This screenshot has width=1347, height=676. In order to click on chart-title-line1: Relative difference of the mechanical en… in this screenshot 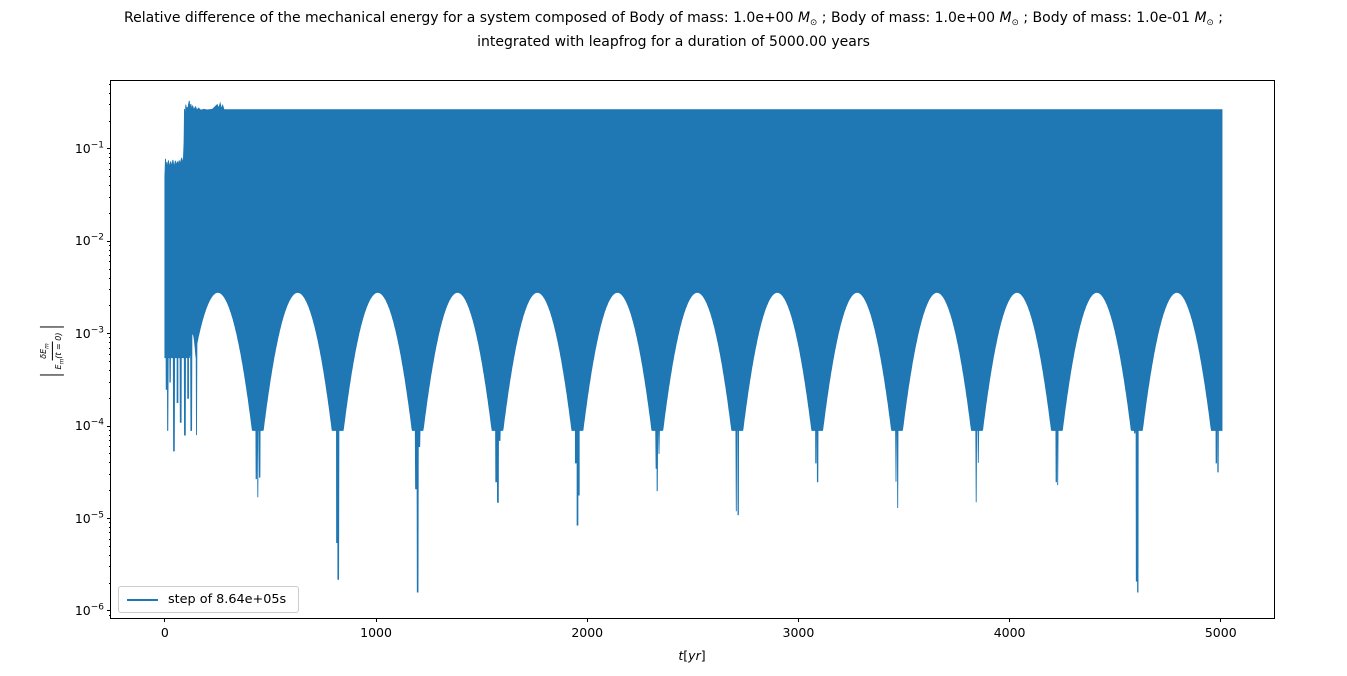, I will do `click(673, 19)`.